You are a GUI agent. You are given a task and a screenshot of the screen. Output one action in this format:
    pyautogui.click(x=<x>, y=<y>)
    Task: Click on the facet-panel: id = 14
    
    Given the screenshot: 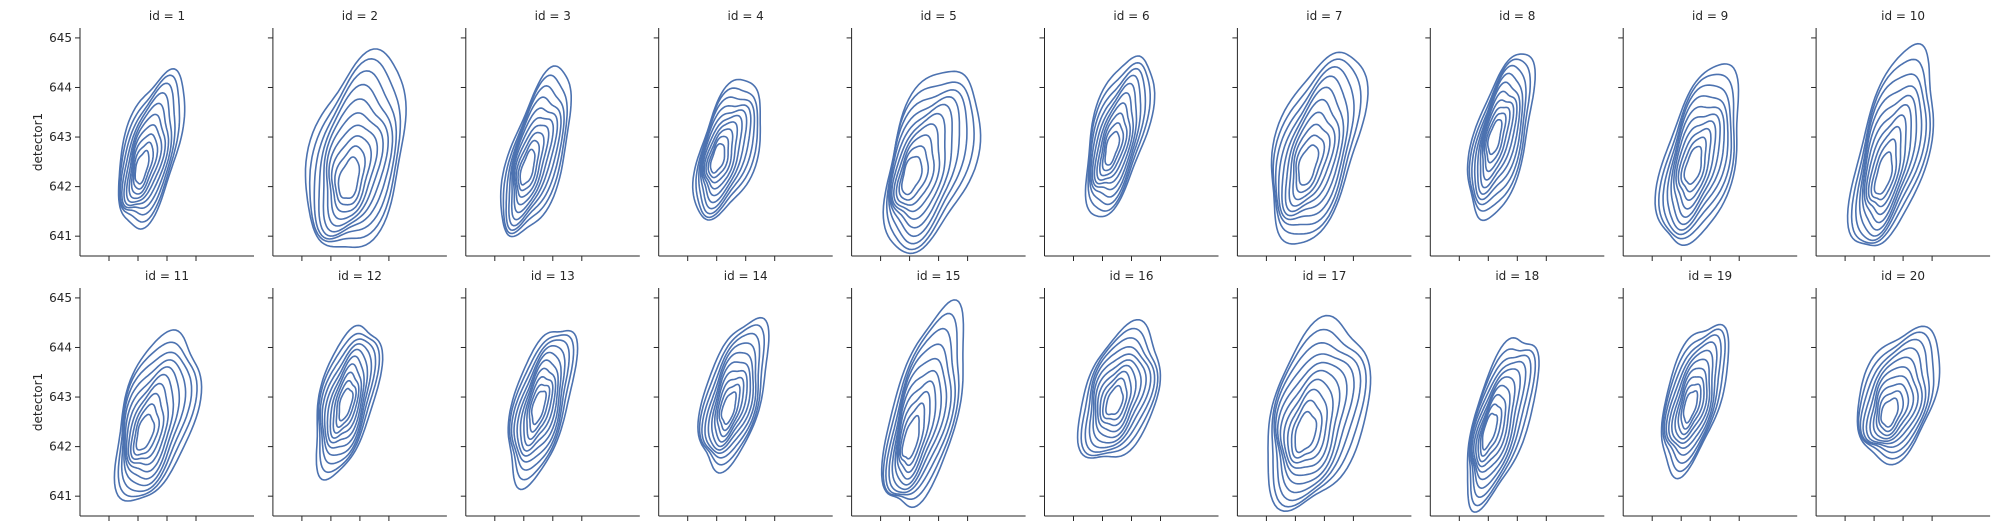 What is the action you would take?
    pyautogui.click(x=743, y=395)
    